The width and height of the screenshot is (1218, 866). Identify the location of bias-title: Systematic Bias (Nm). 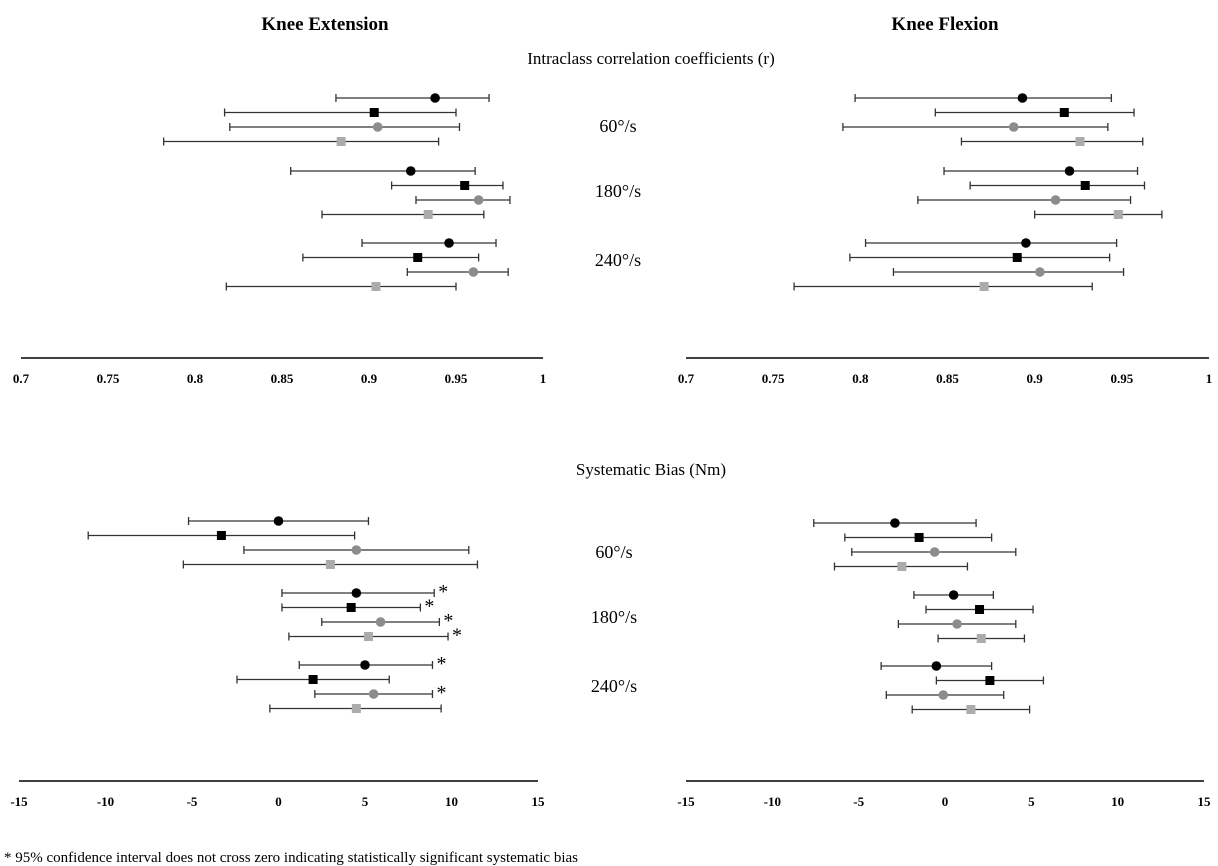
(651, 469).